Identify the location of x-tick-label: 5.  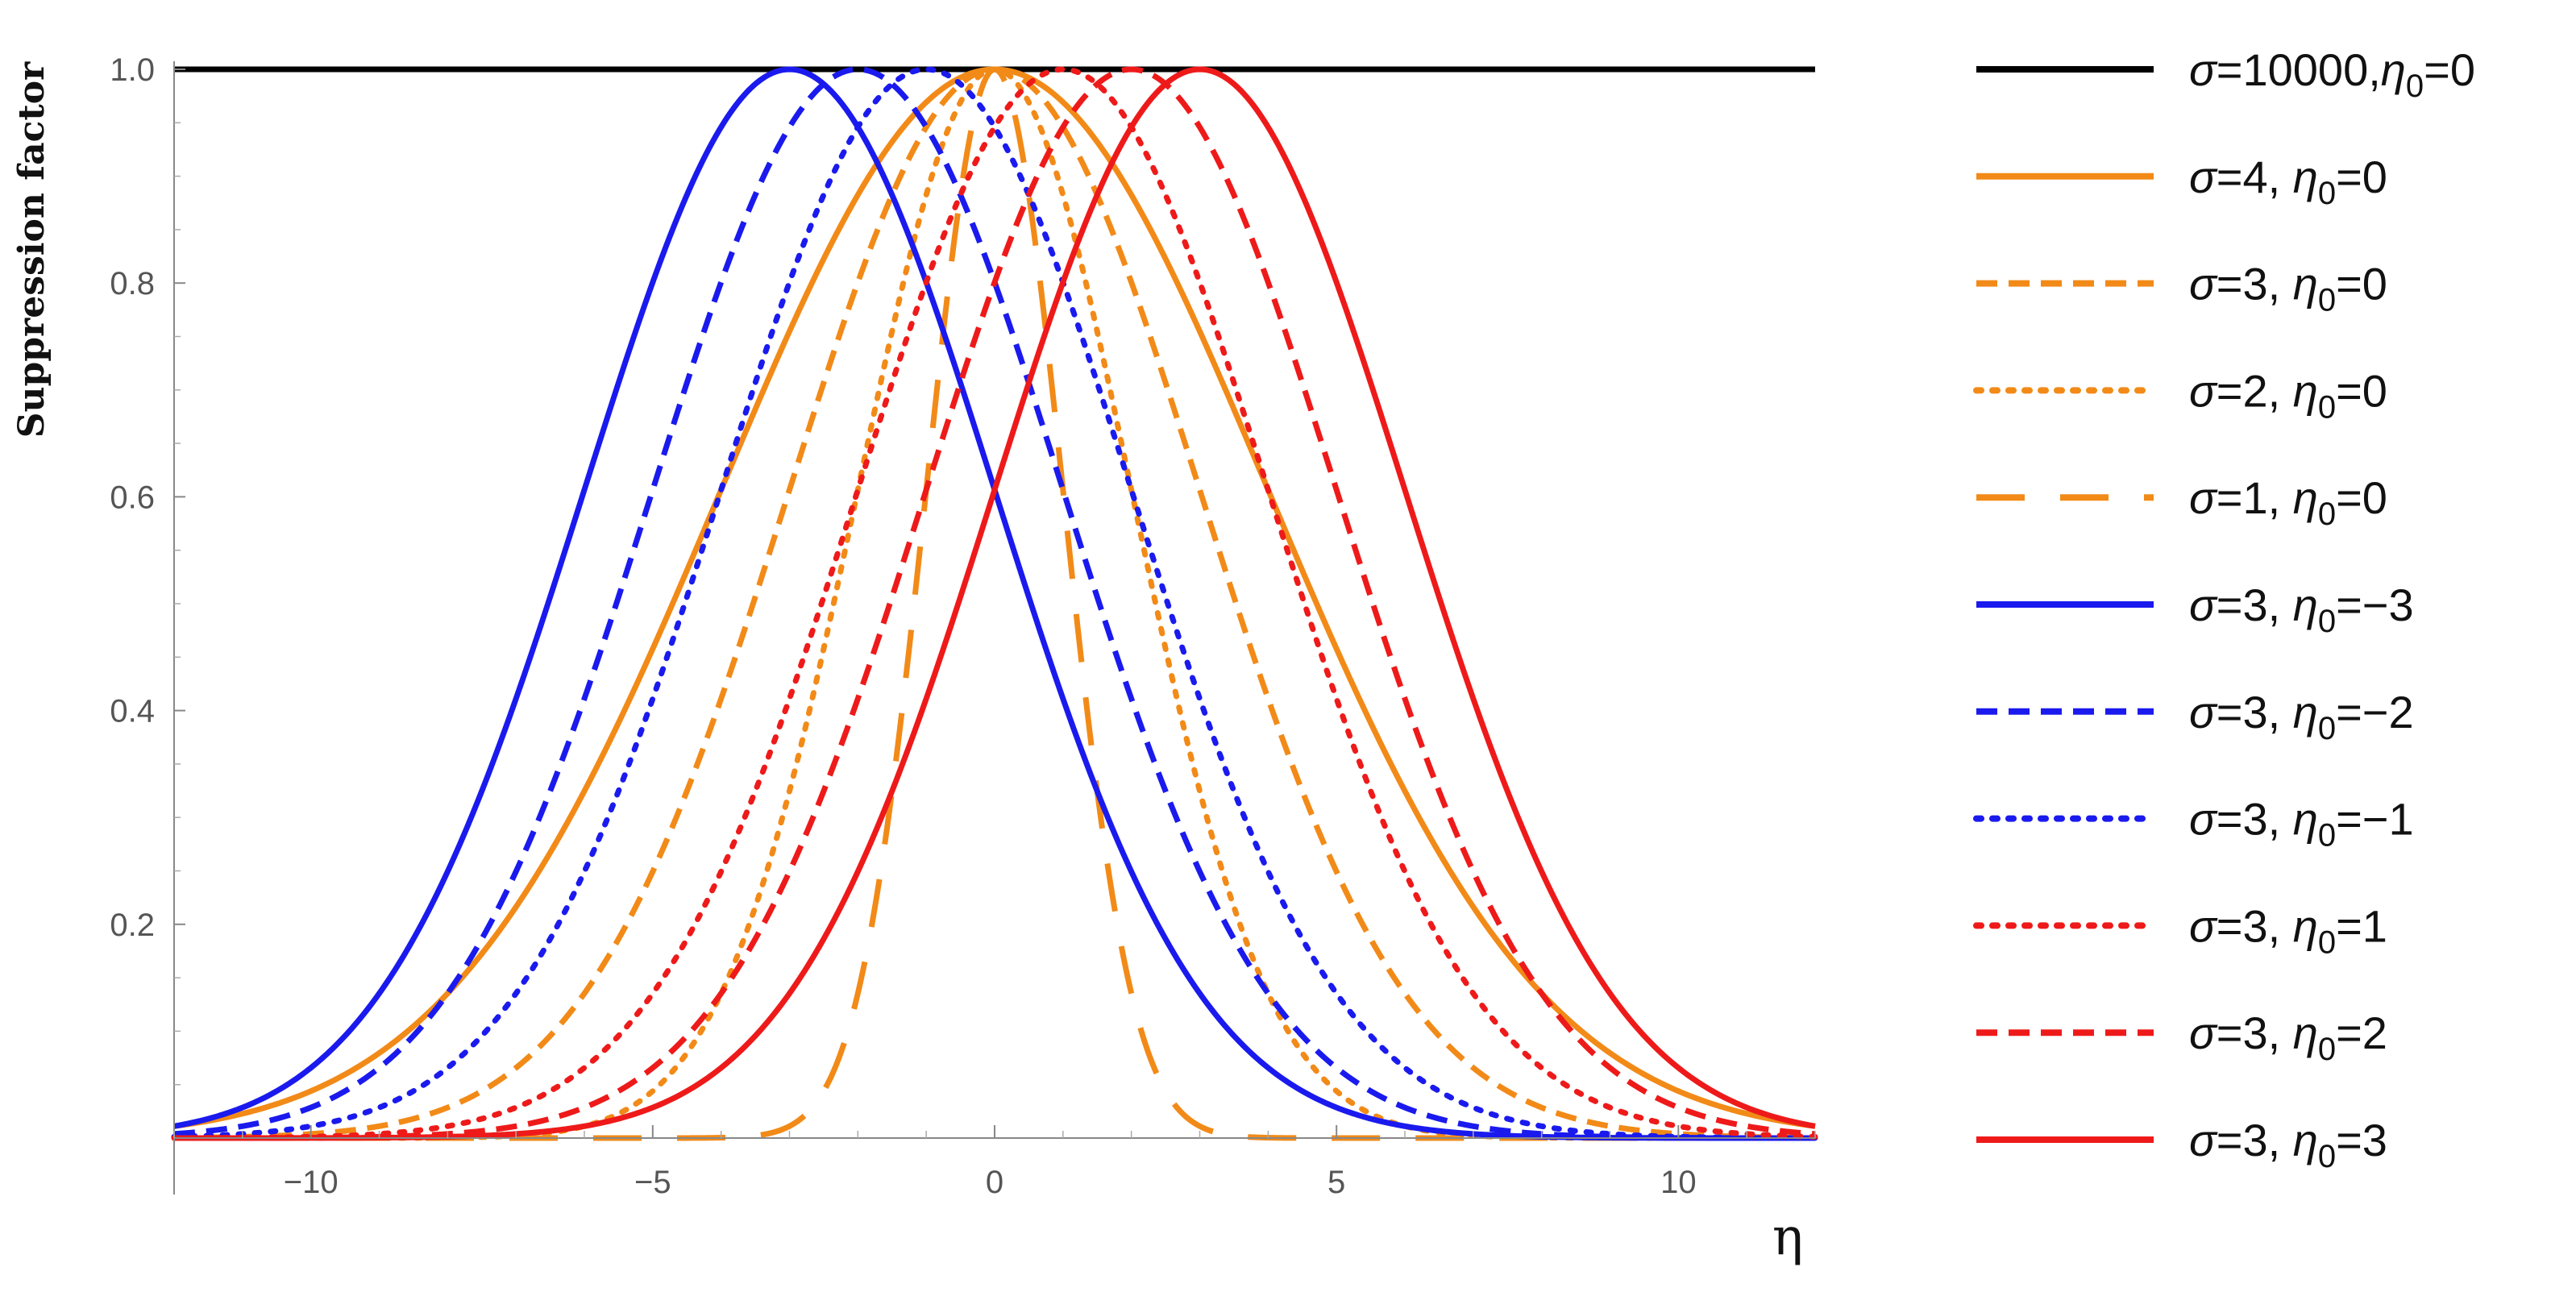
(1336, 1182).